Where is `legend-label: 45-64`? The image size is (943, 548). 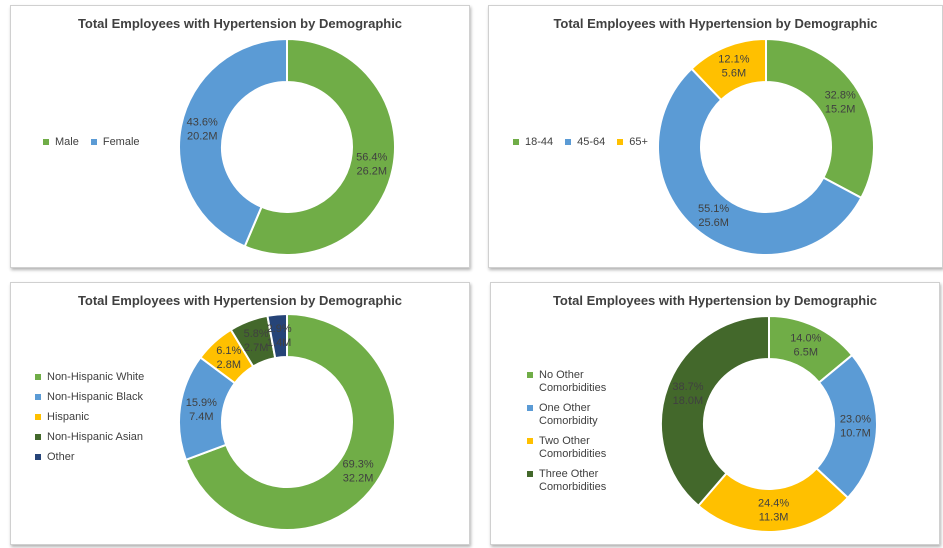
legend-label: 45-64 is located at coordinates (591, 142).